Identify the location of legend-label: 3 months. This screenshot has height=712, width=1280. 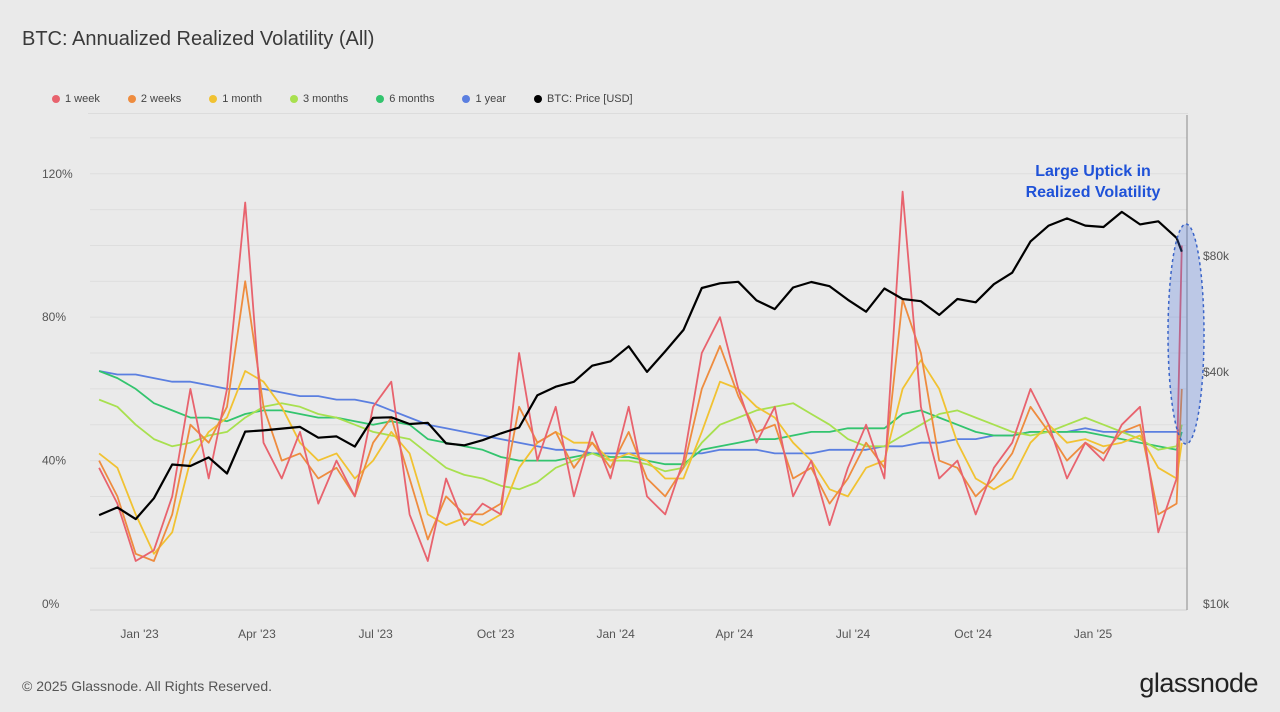
(325, 99).